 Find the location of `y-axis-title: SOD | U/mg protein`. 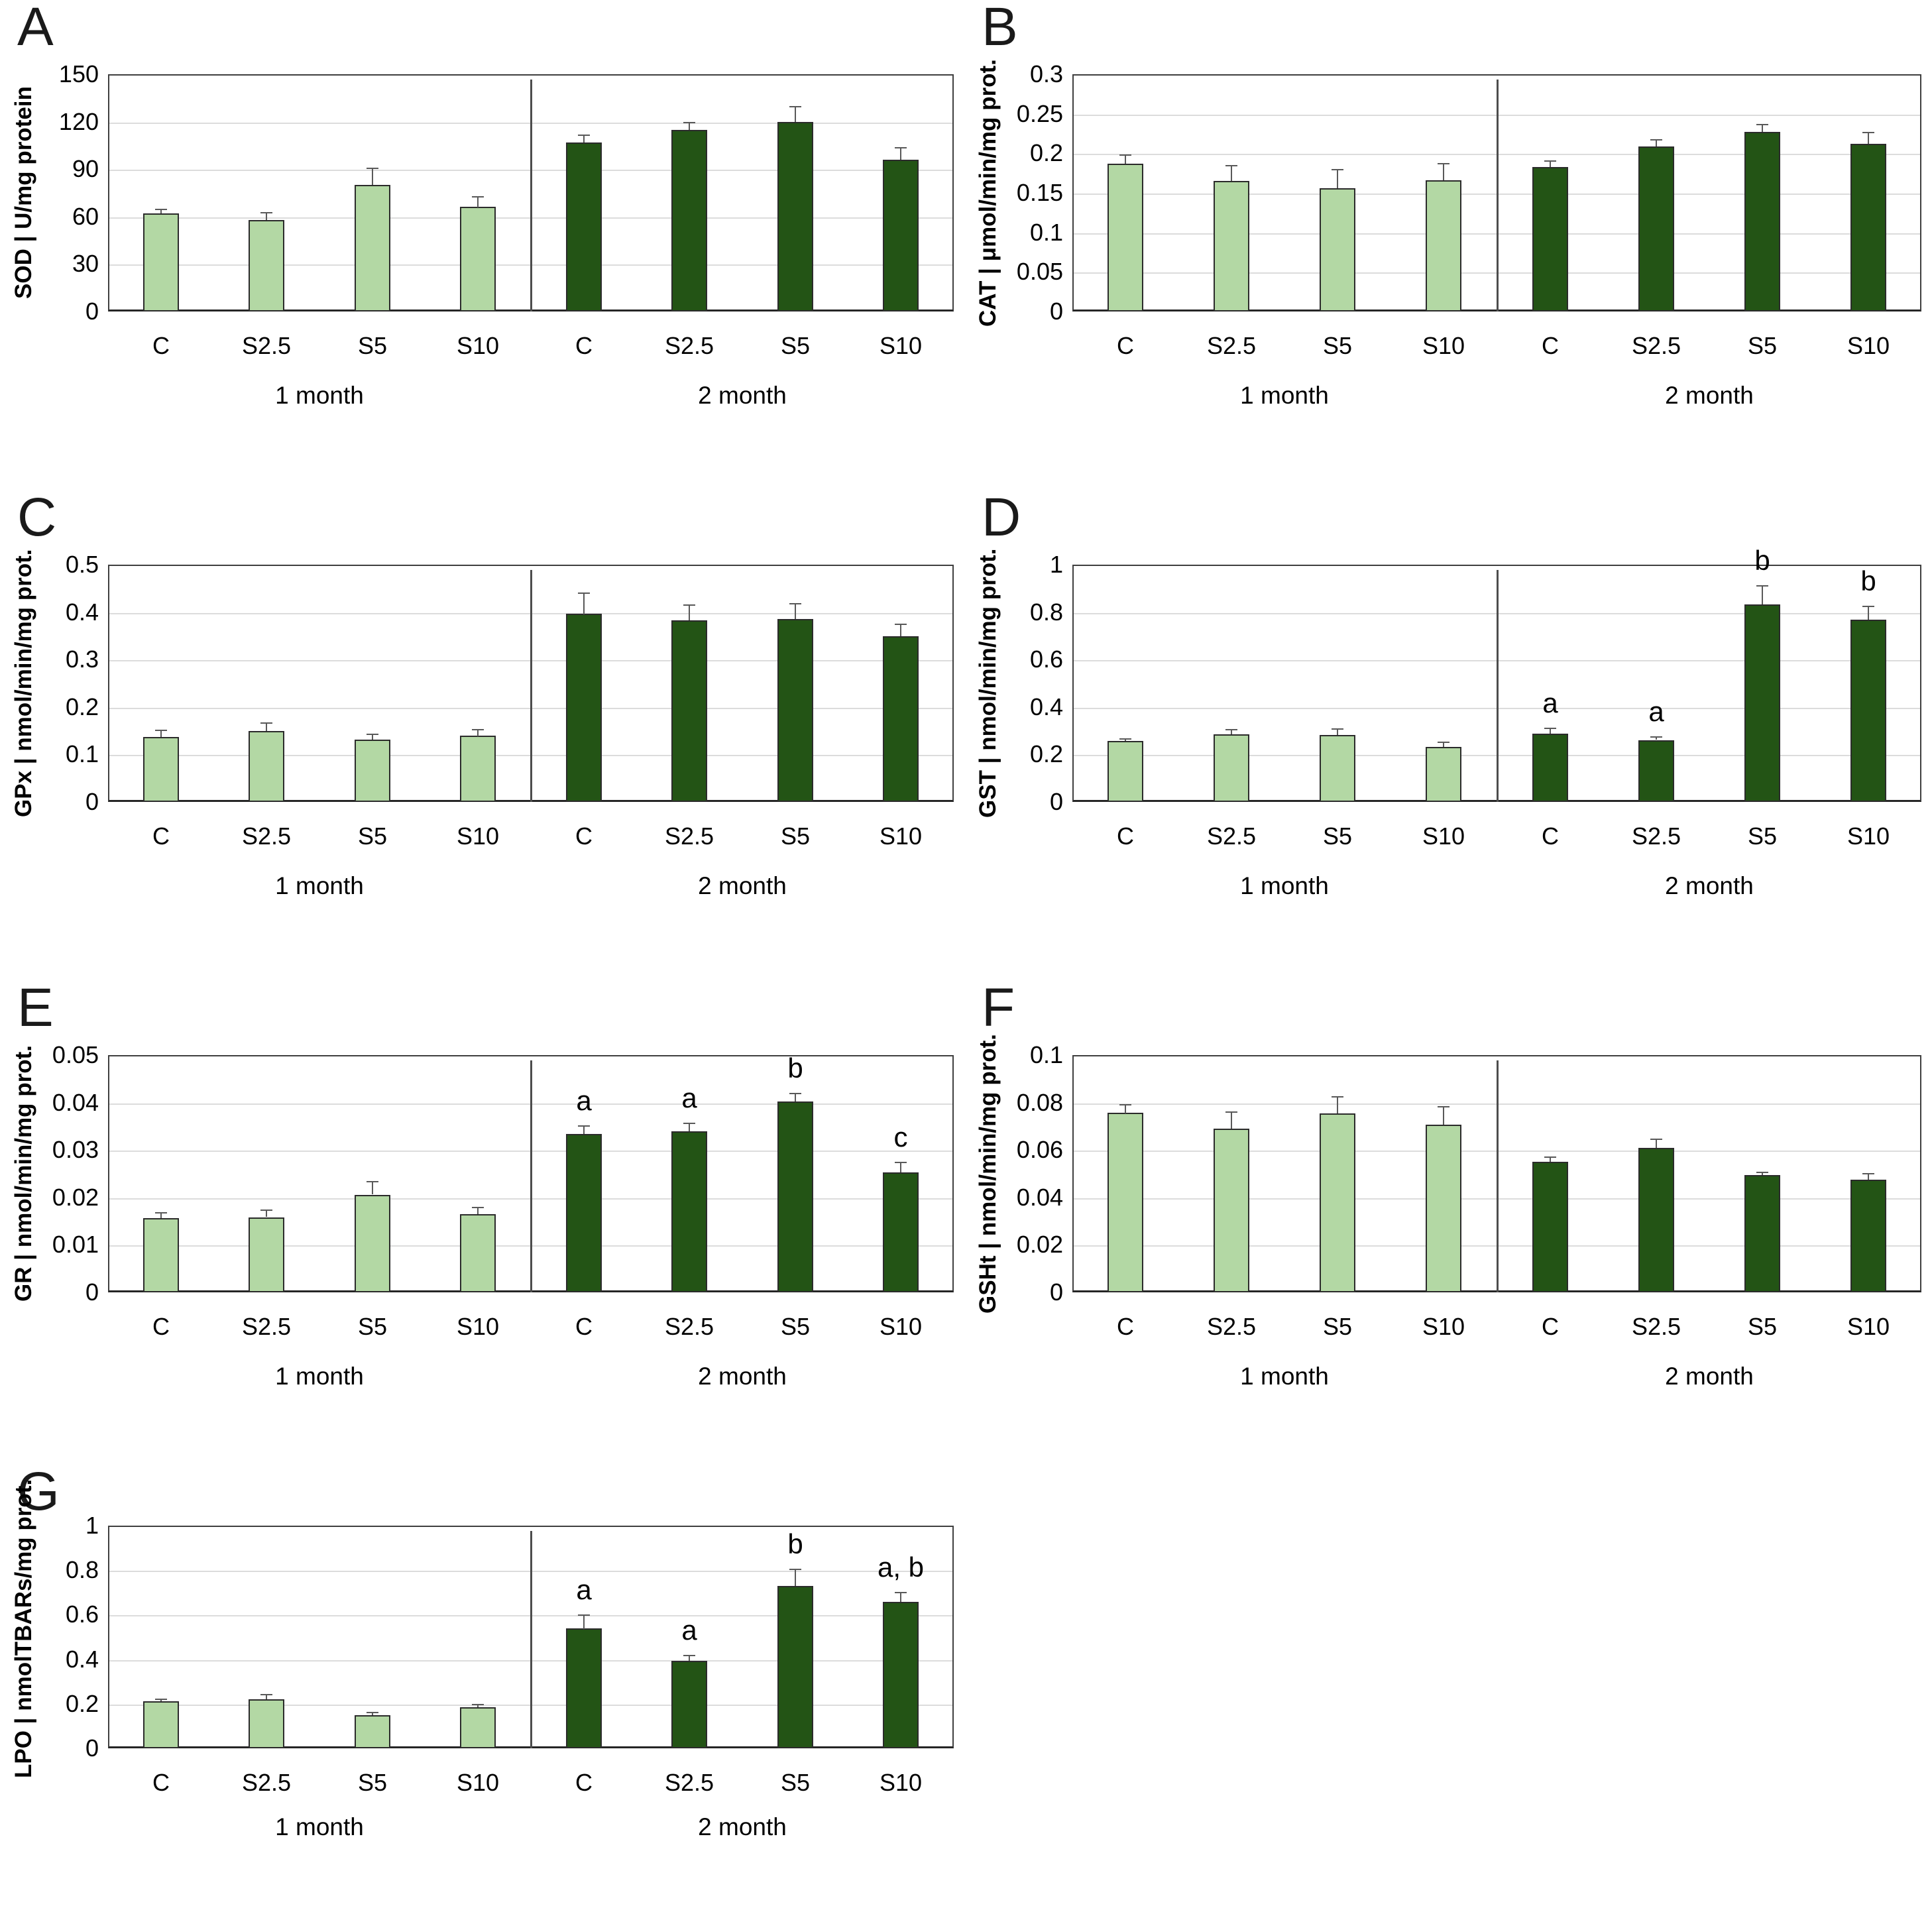

y-axis-title: SOD | U/mg protein is located at coordinates (23, 193).